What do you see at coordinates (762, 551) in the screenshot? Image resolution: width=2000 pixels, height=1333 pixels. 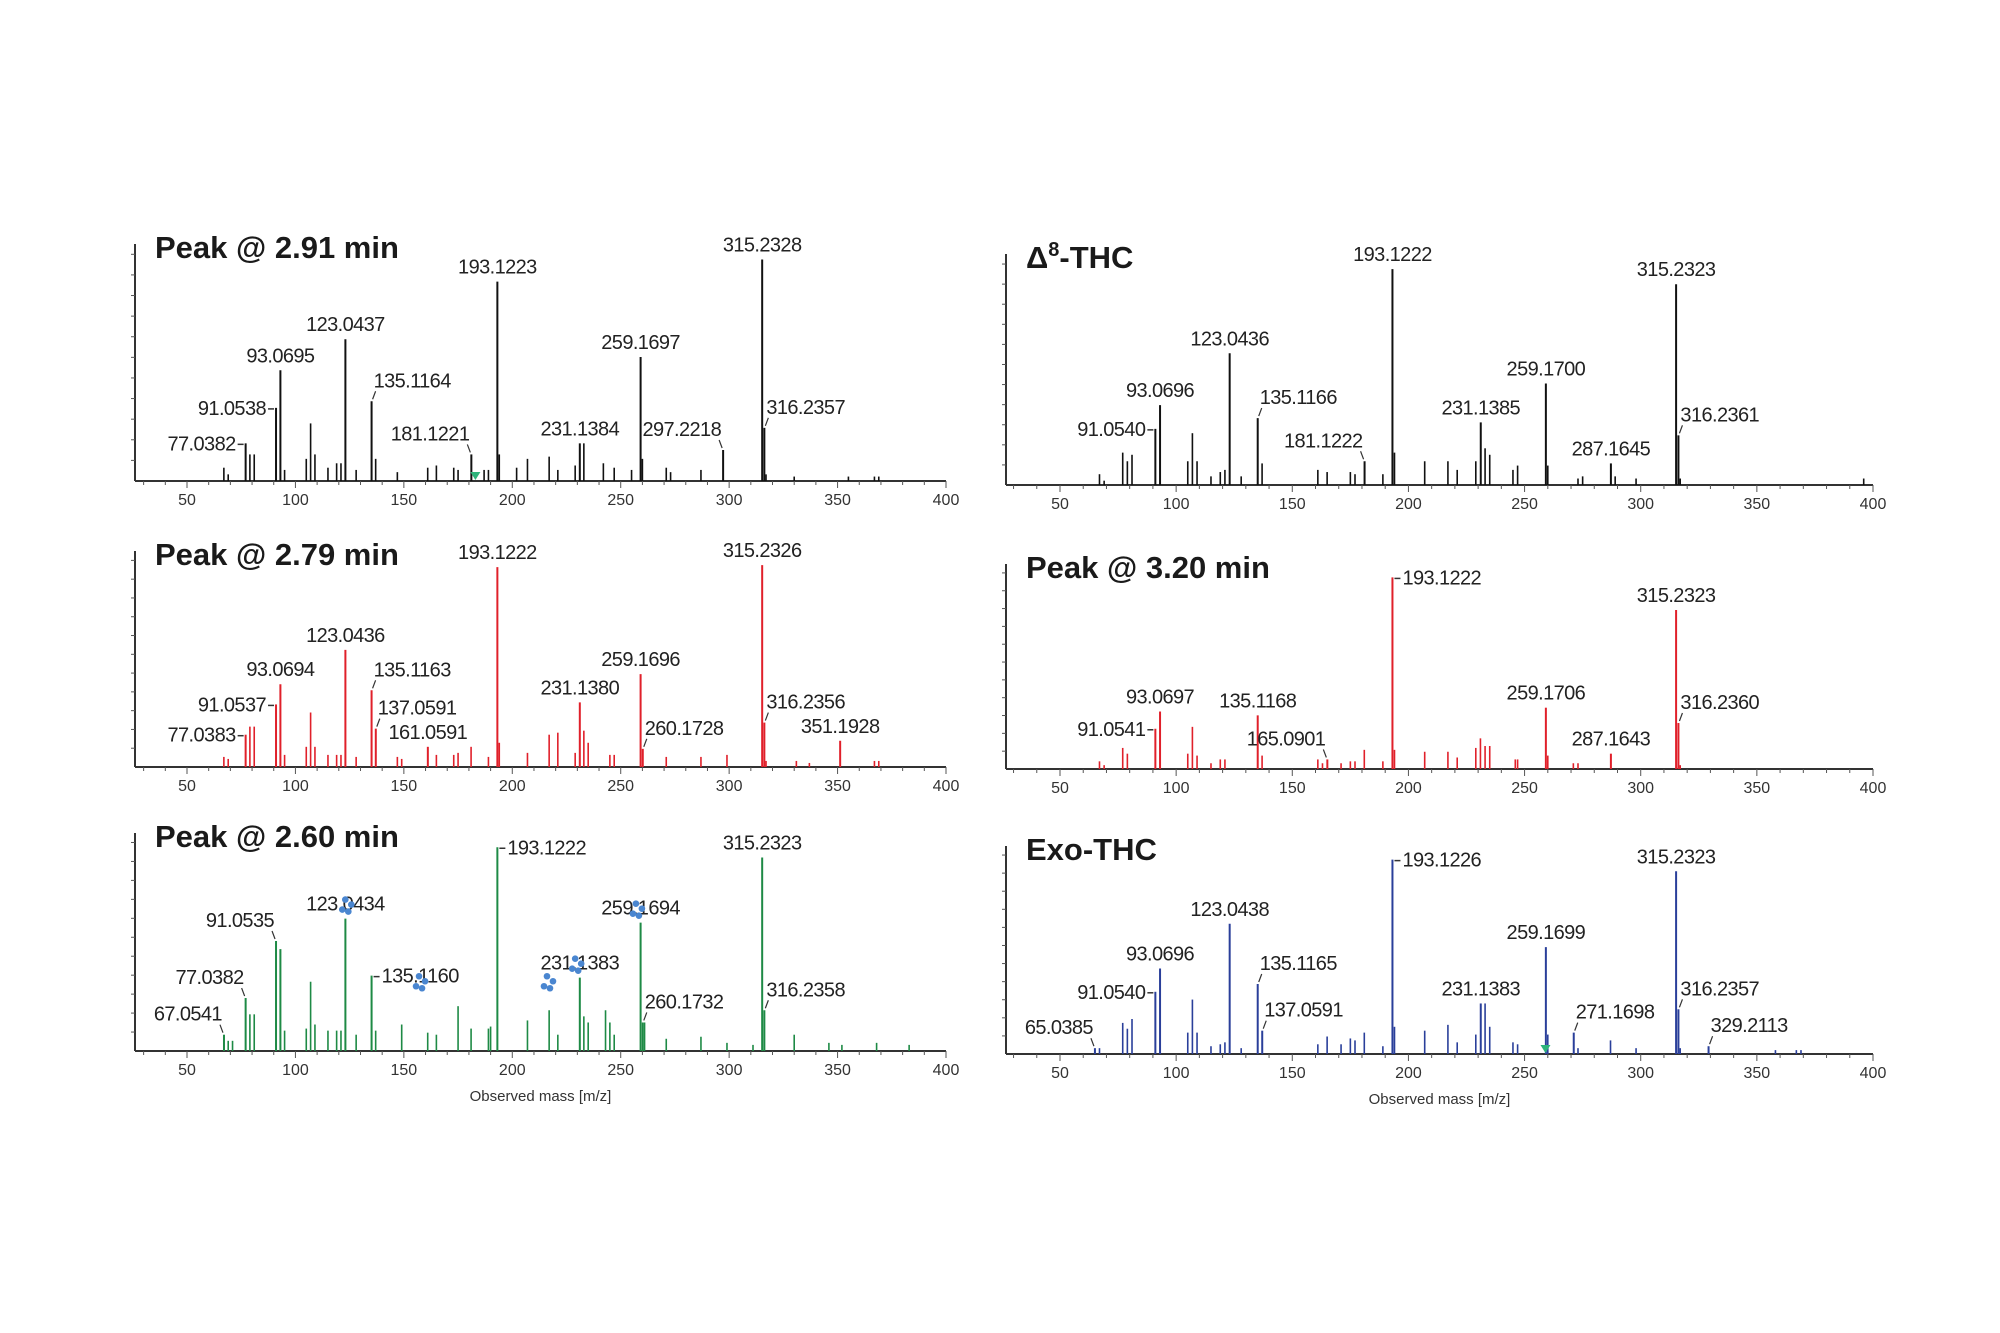 I see `peak-label: 315.2326` at bounding box center [762, 551].